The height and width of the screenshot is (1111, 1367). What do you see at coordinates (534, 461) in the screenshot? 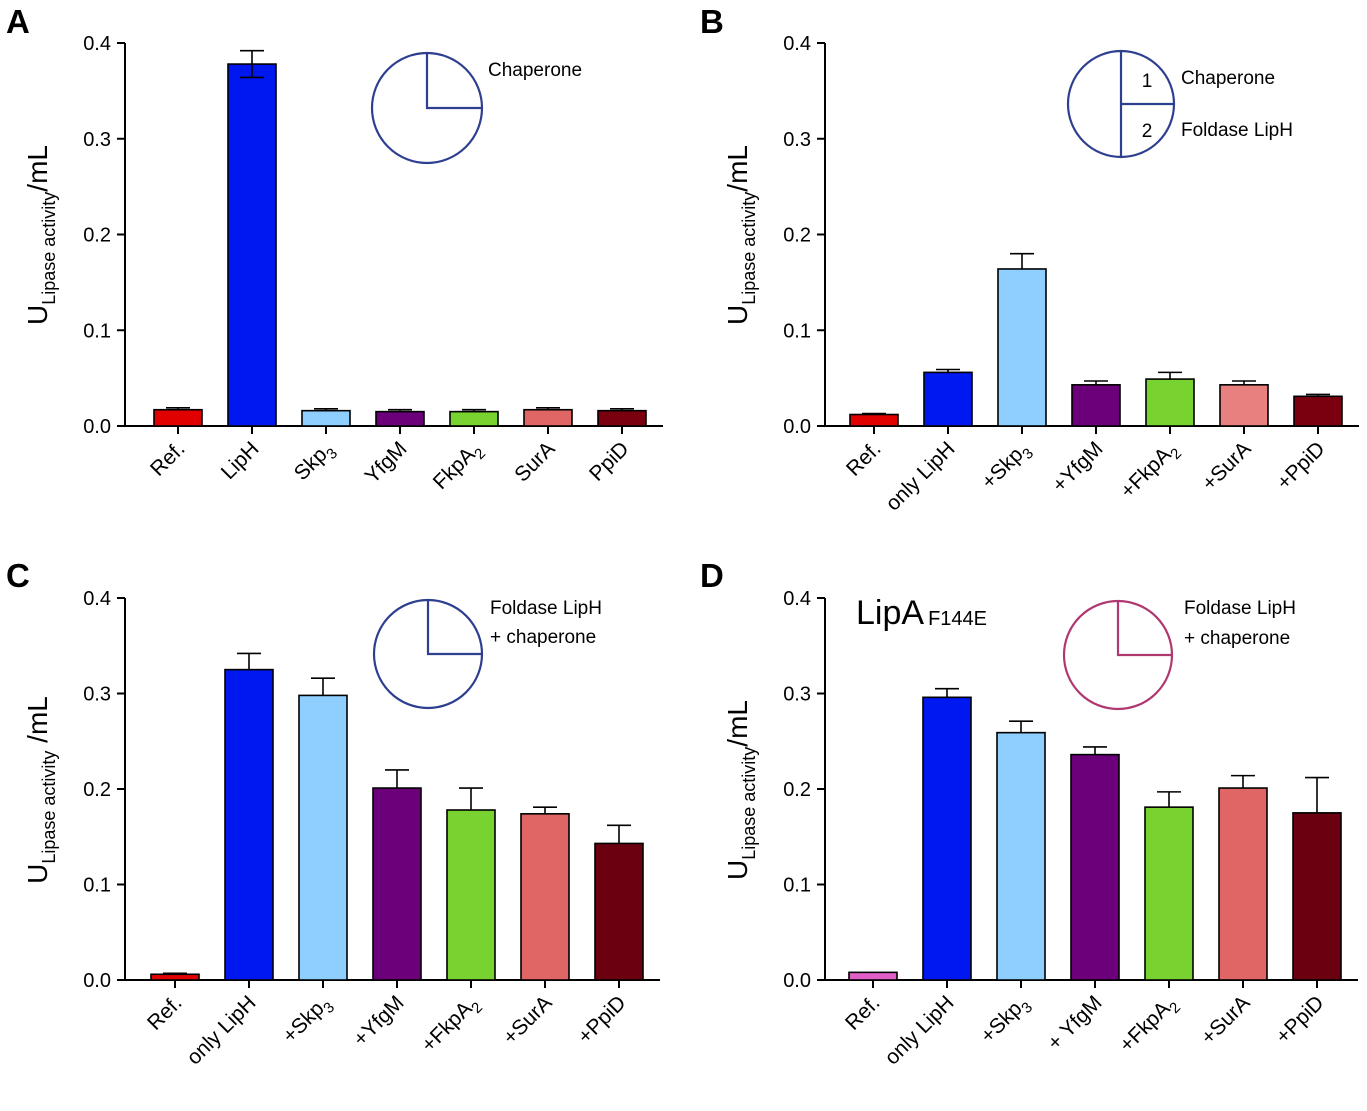
I see `x-tick-label: SurA` at bounding box center [534, 461].